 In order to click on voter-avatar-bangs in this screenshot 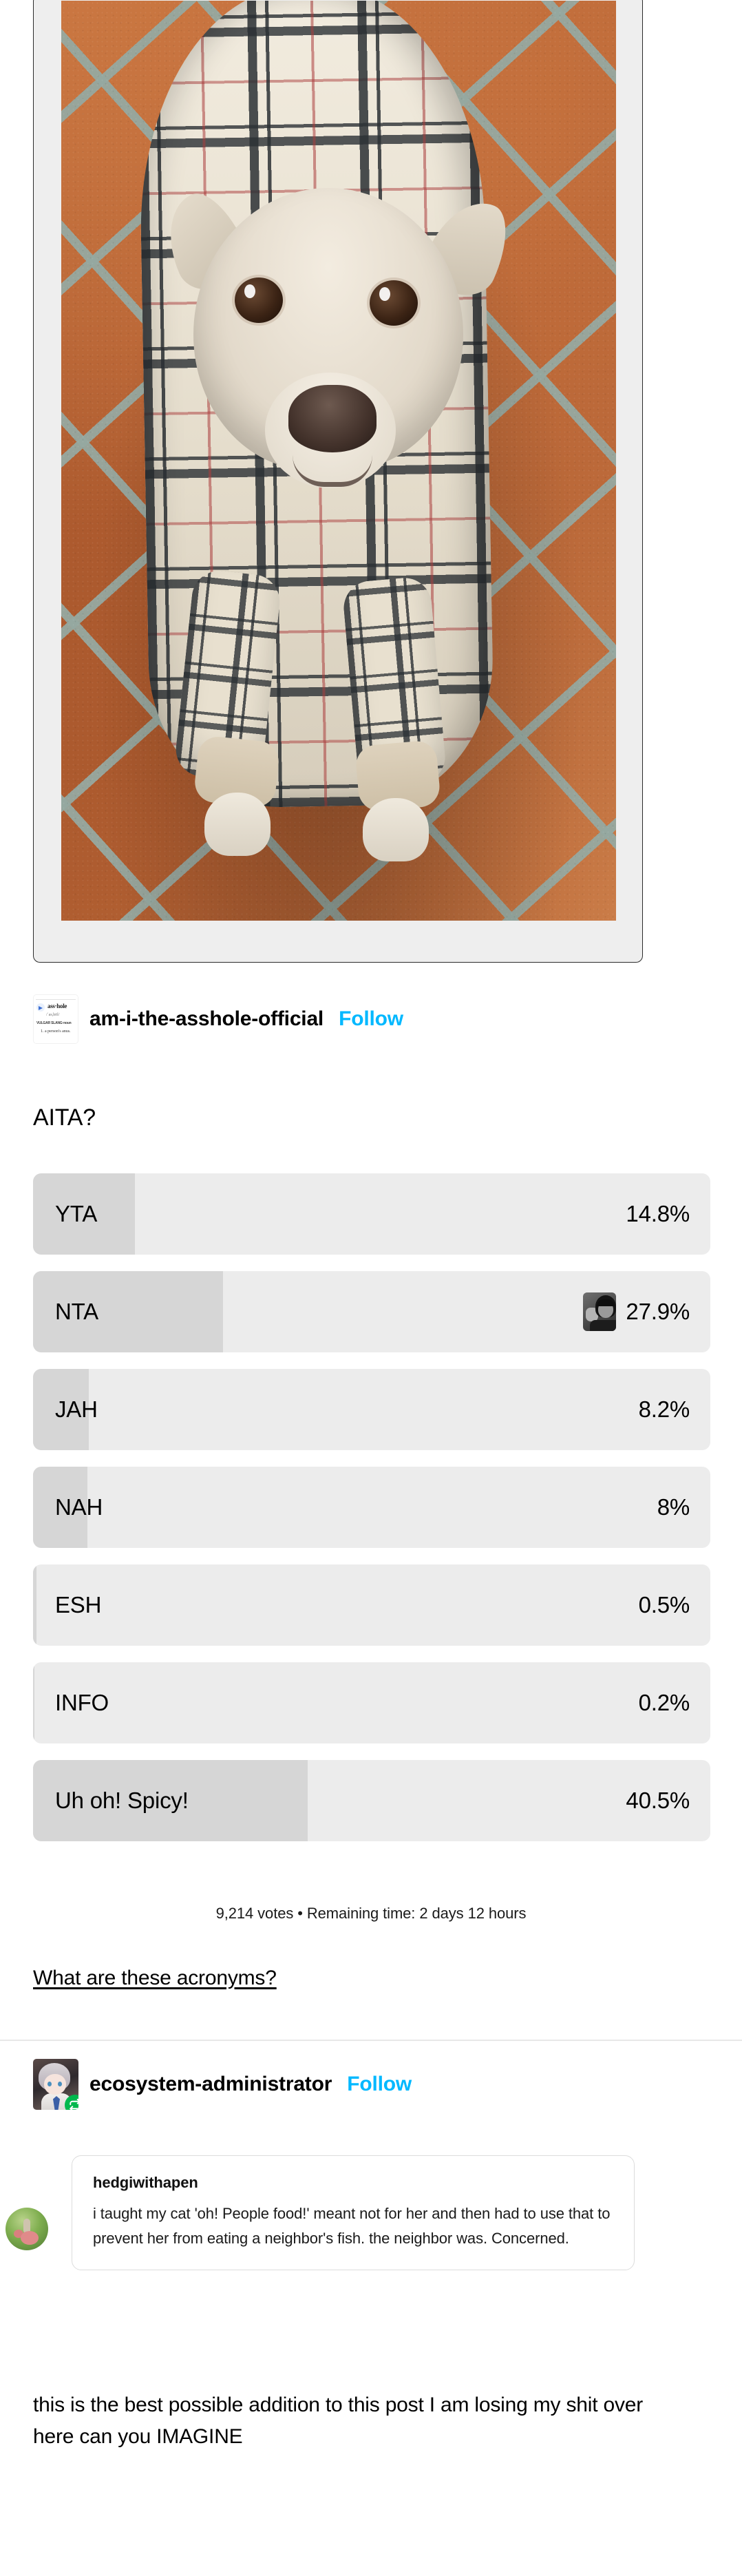, I will do `click(606, 1302)`.